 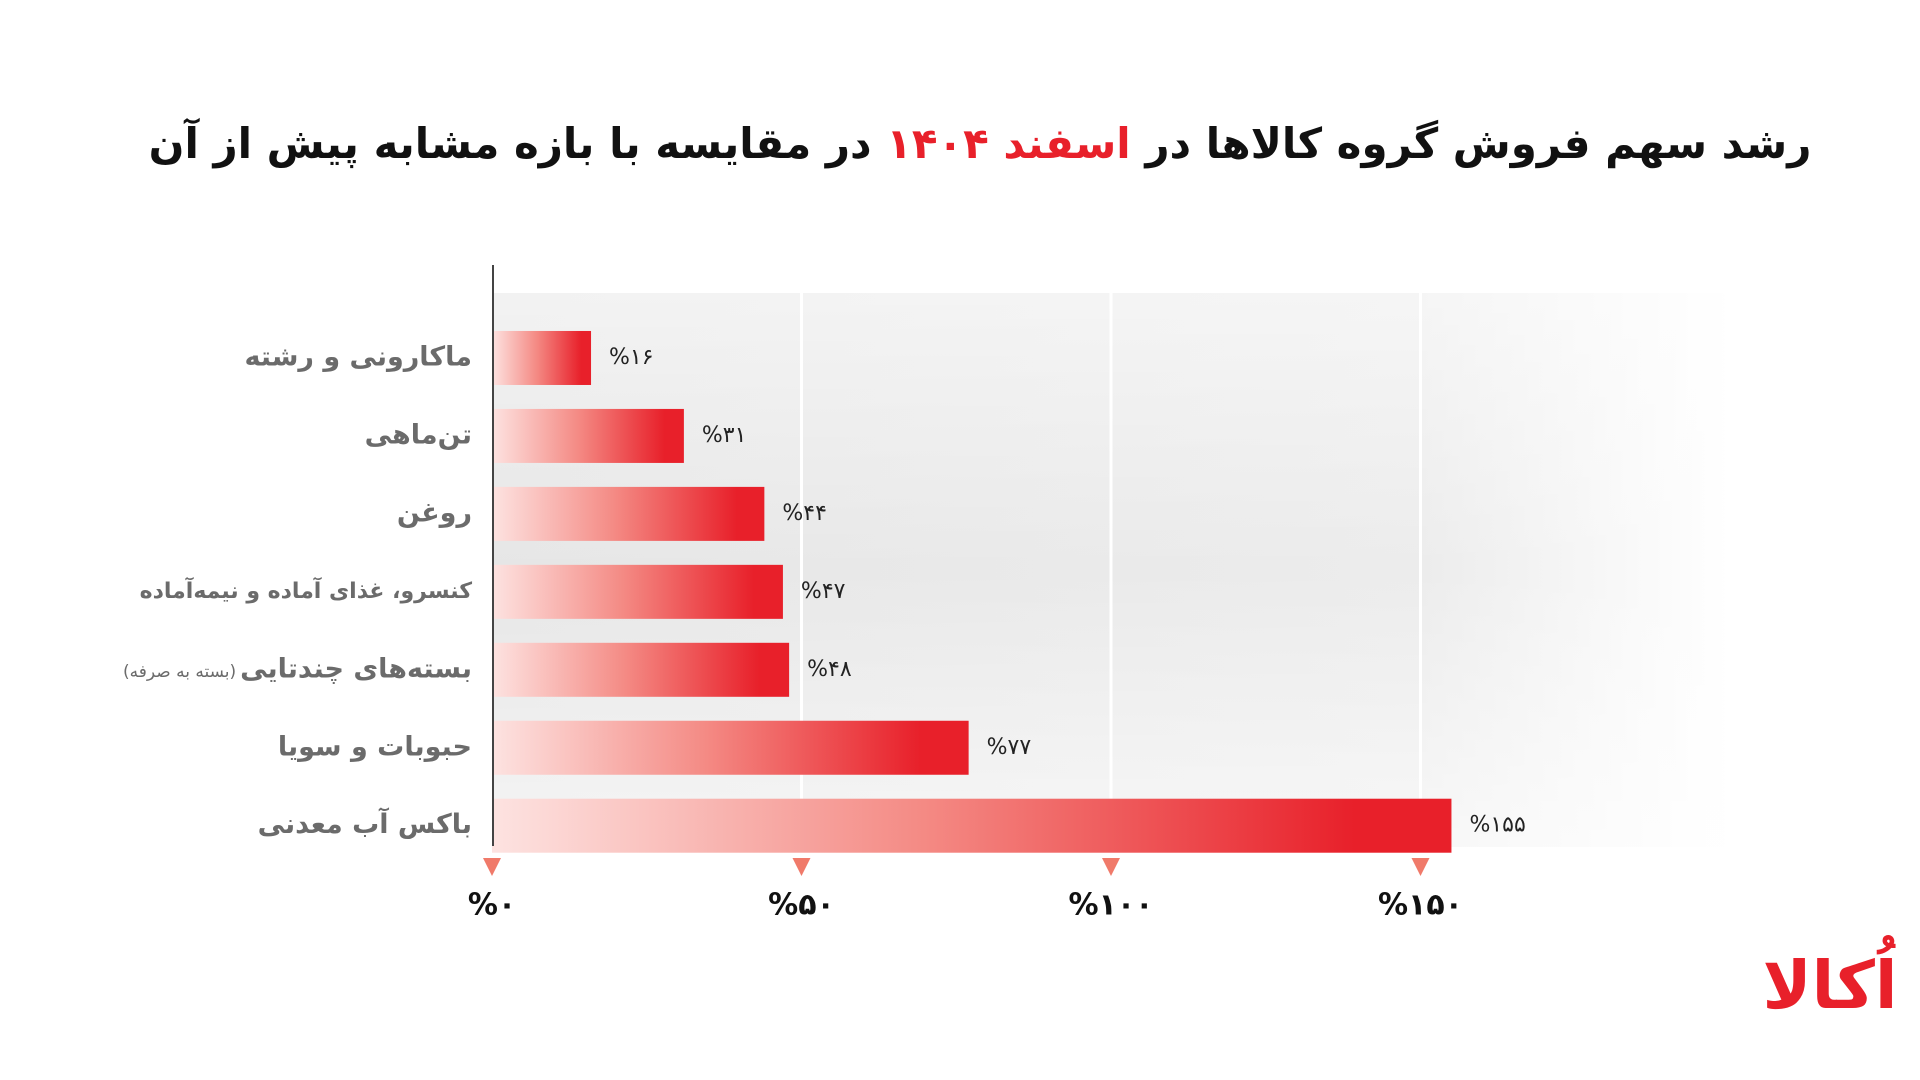 What do you see at coordinates (518, 143) in the screenshot?
I see `title-part: در مقایسه با بازه مشابه پیش از آن` at bounding box center [518, 143].